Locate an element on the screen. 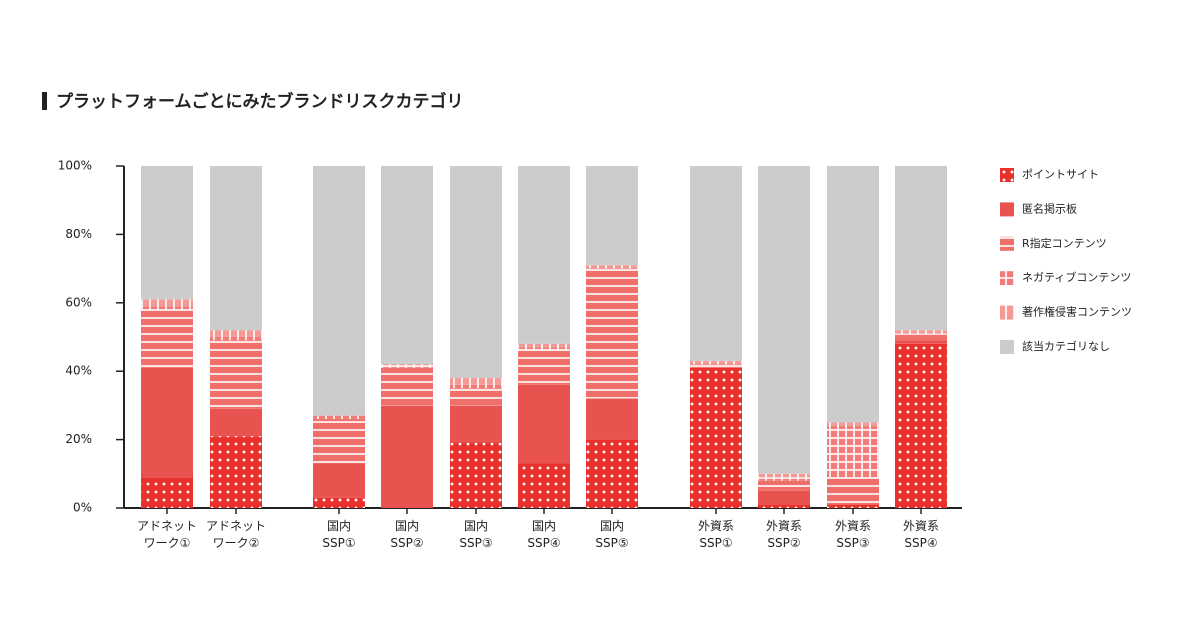 The image size is (1200, 630). x-tick-label-line: ワーク① is located at coordinates (167, 543).